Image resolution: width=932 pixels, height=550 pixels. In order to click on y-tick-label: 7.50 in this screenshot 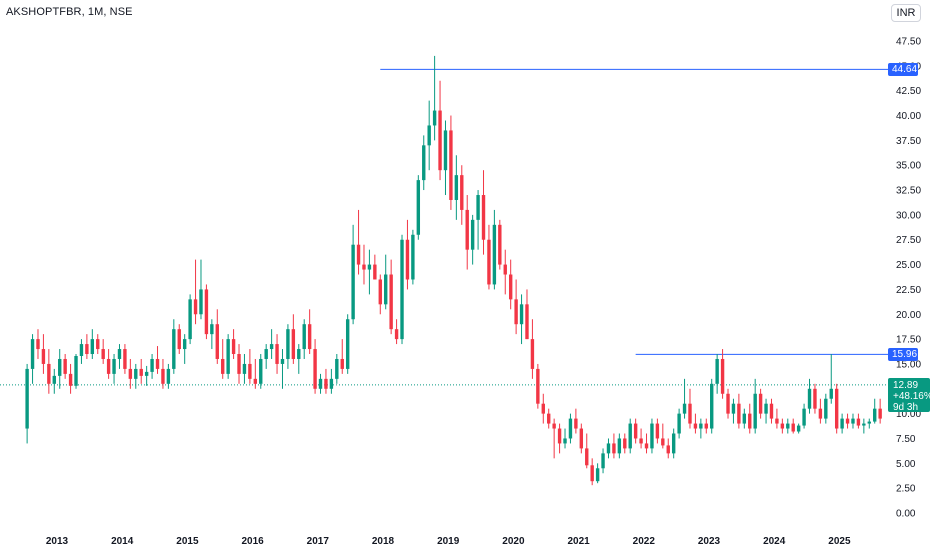, I will do `click(906, 439)`.